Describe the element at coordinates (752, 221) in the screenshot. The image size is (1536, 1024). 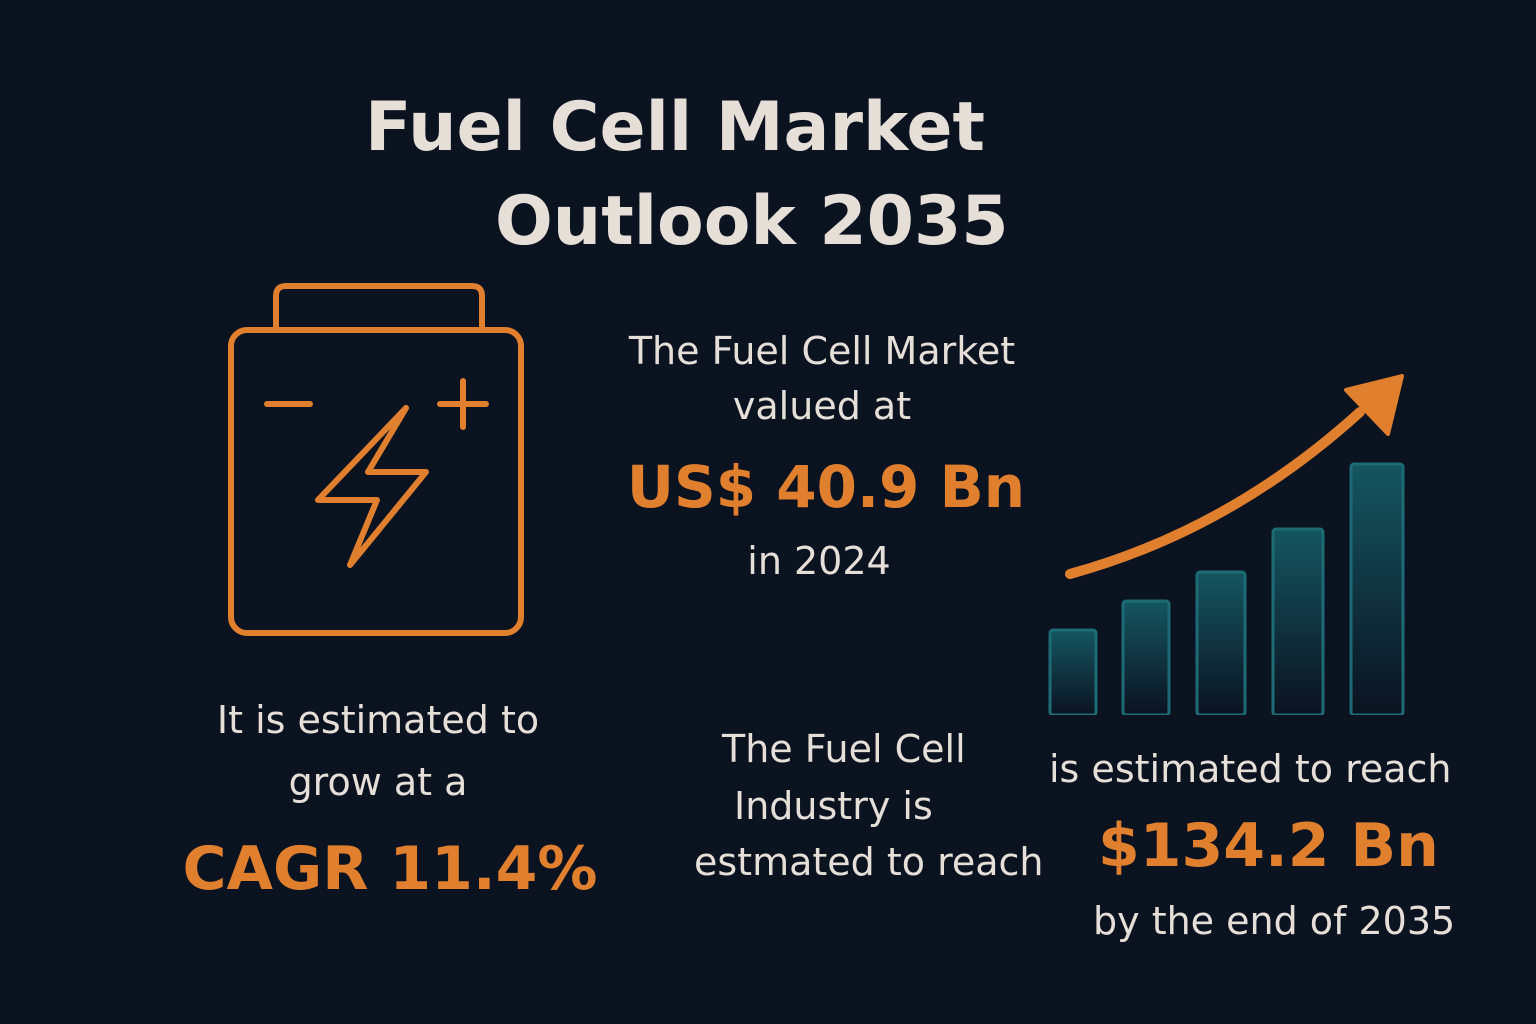
I see `title-line-2: Outlook 2035` at that location.